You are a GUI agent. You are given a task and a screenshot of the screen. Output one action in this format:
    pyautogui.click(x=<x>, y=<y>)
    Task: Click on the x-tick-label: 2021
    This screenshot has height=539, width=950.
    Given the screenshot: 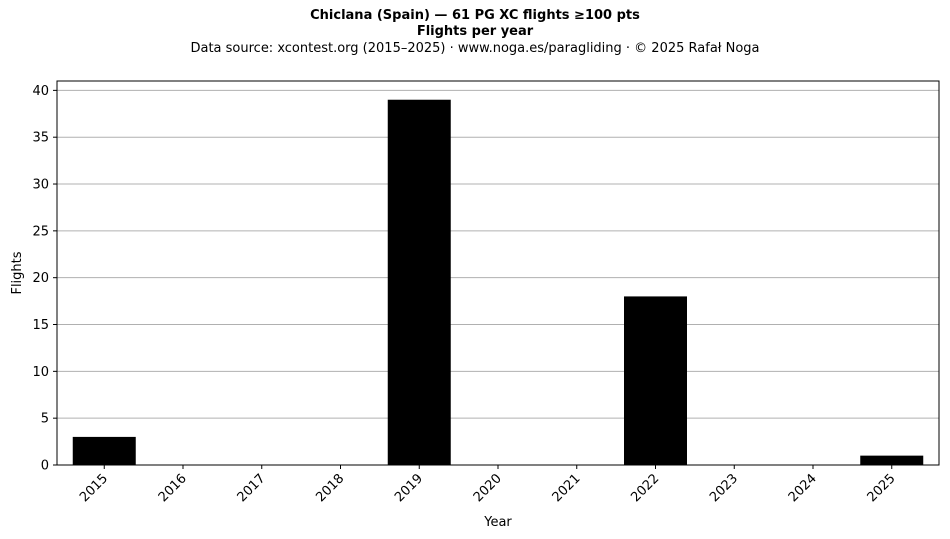 What is the action you would take?
    pyautogui.click(x=567, y=488)
    